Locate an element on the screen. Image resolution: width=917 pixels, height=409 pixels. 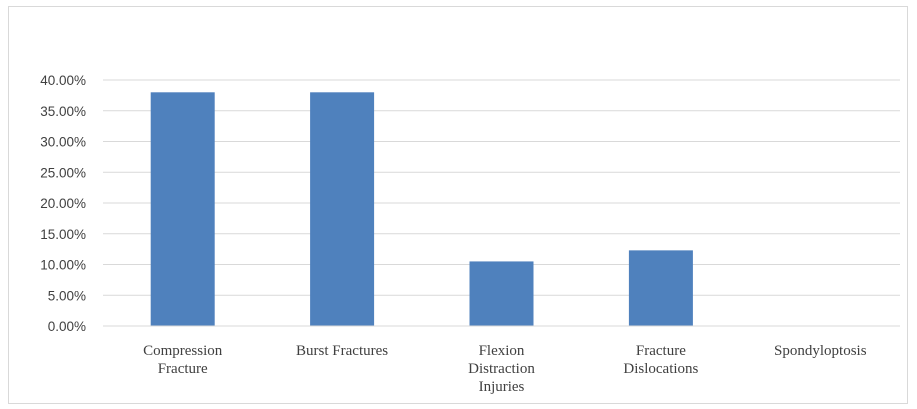
x-category-label-line: Flexion is located at coordinates (502, 351).